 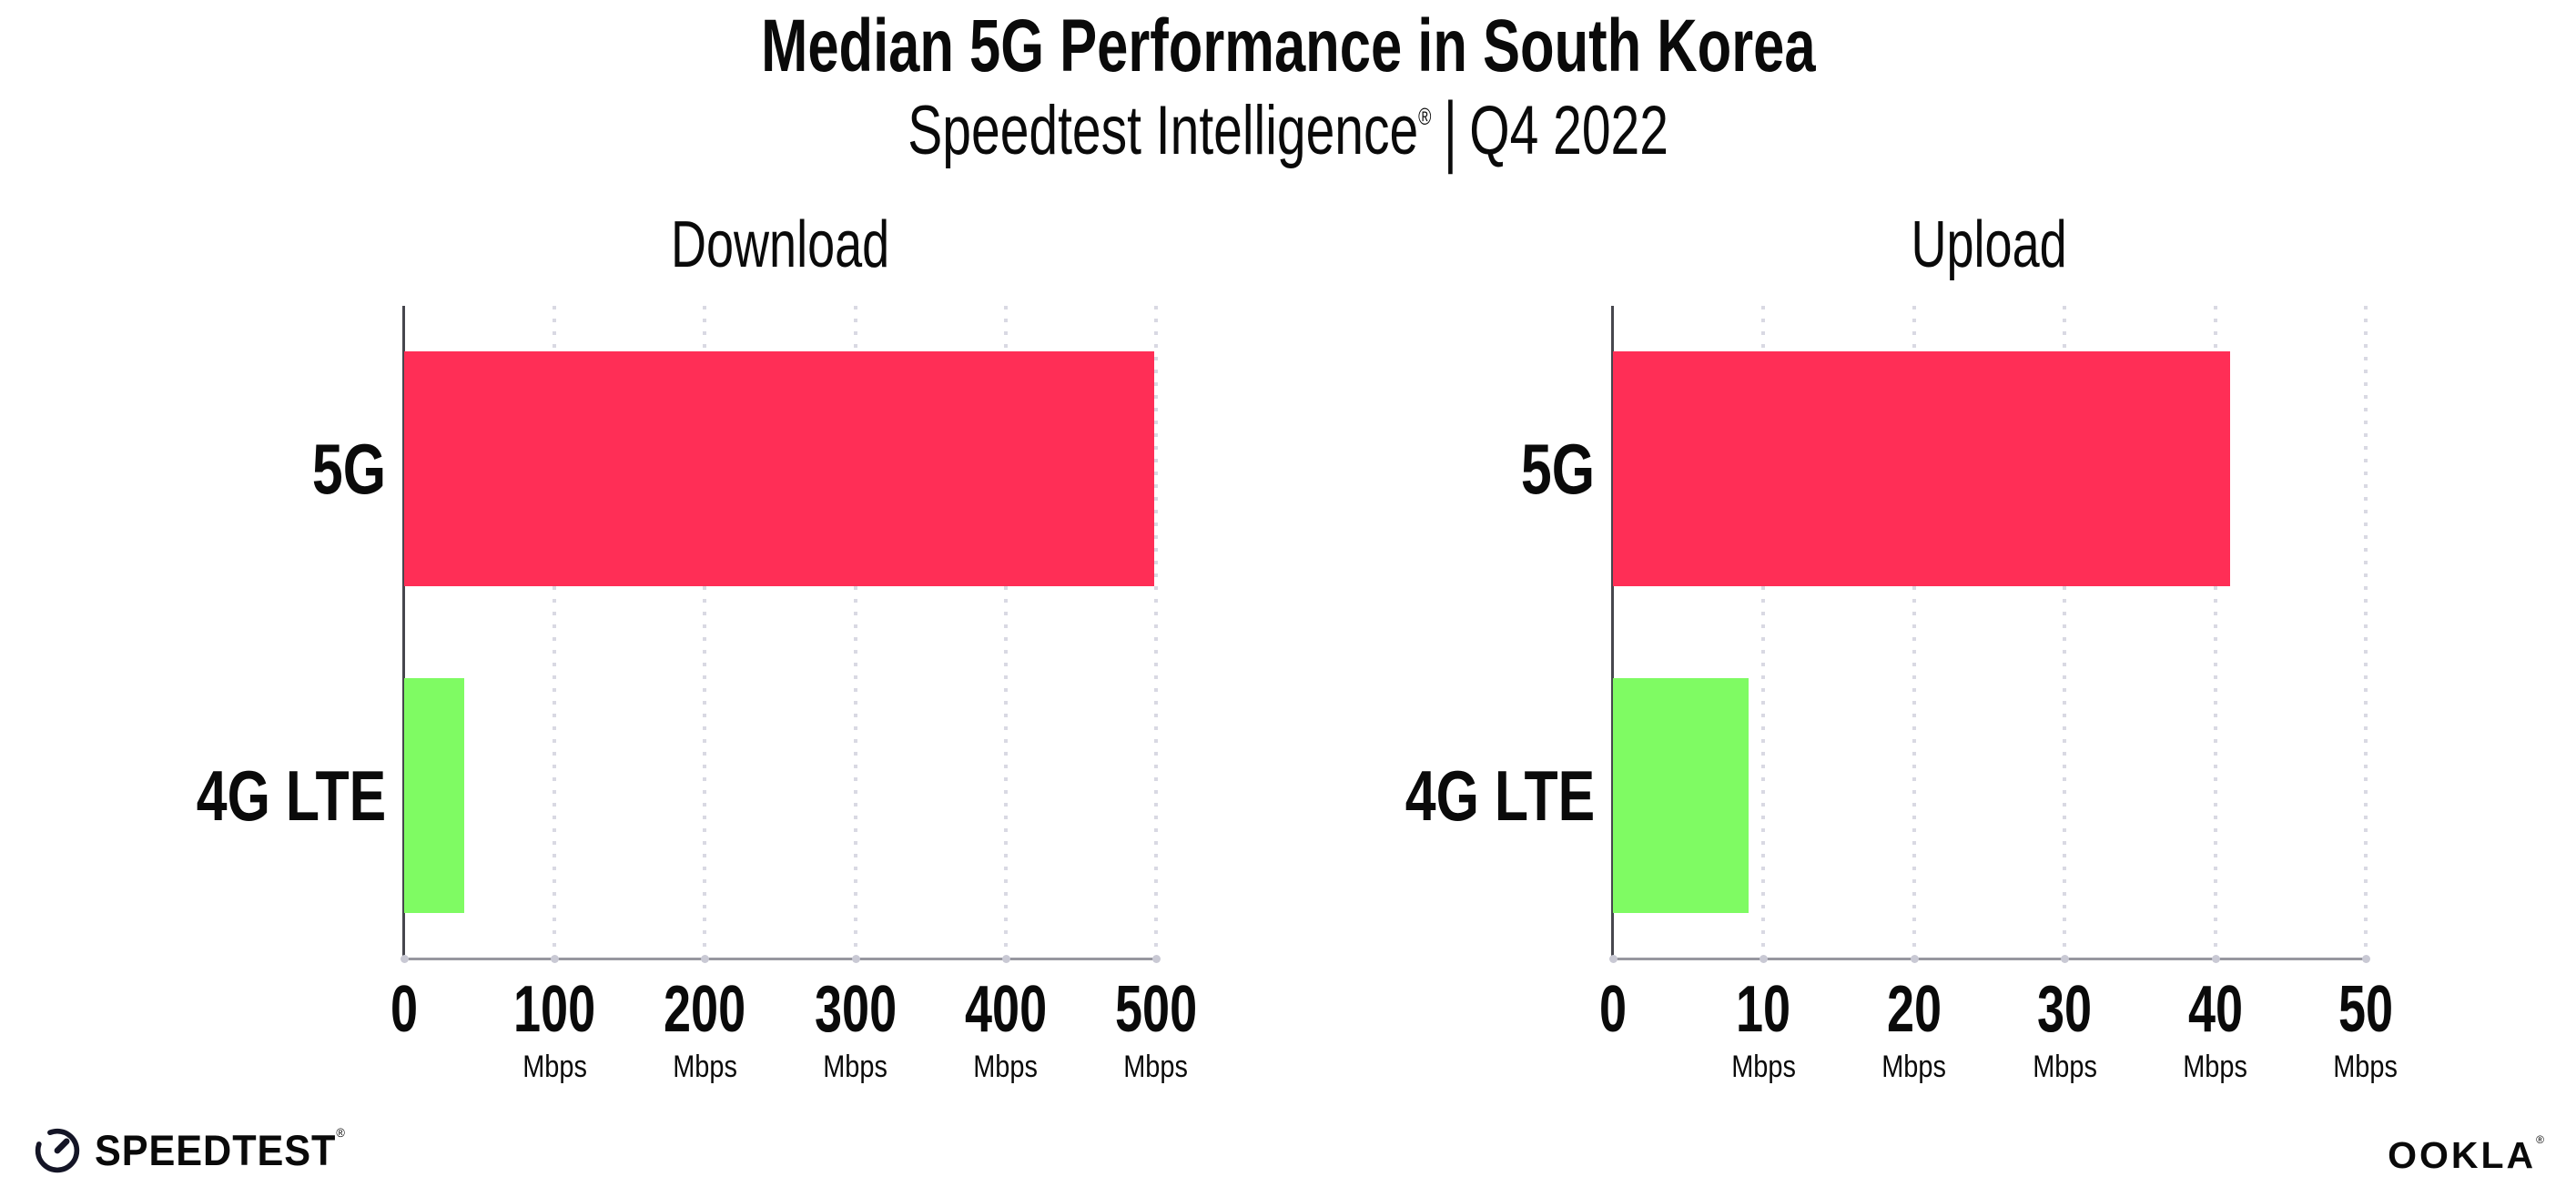 I want to click on x-tick-value: 400, so click(x=1005, y=1010).